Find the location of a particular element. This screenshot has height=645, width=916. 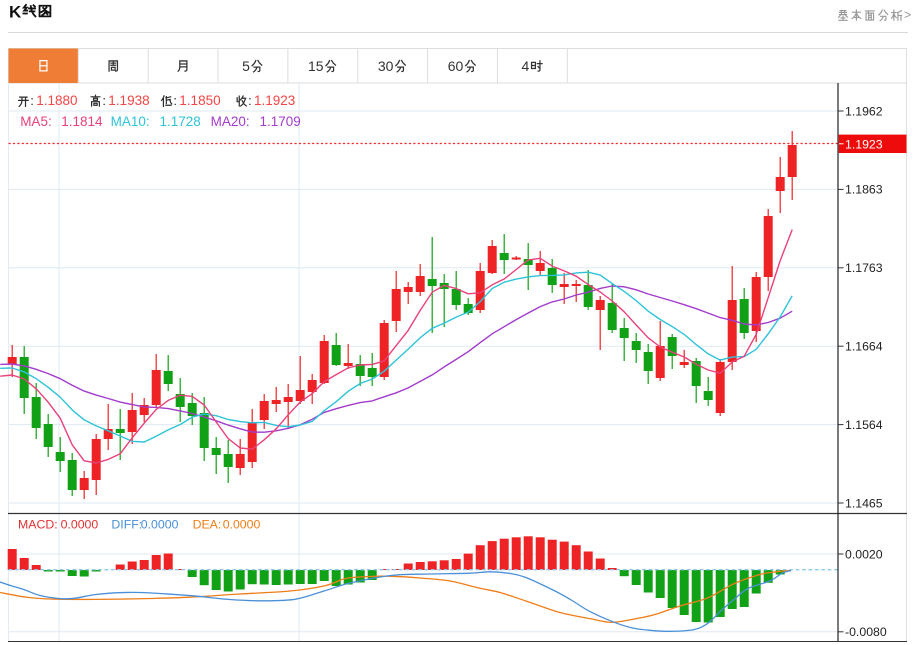

svg-text: 4 is located at coordinates (526, 66).